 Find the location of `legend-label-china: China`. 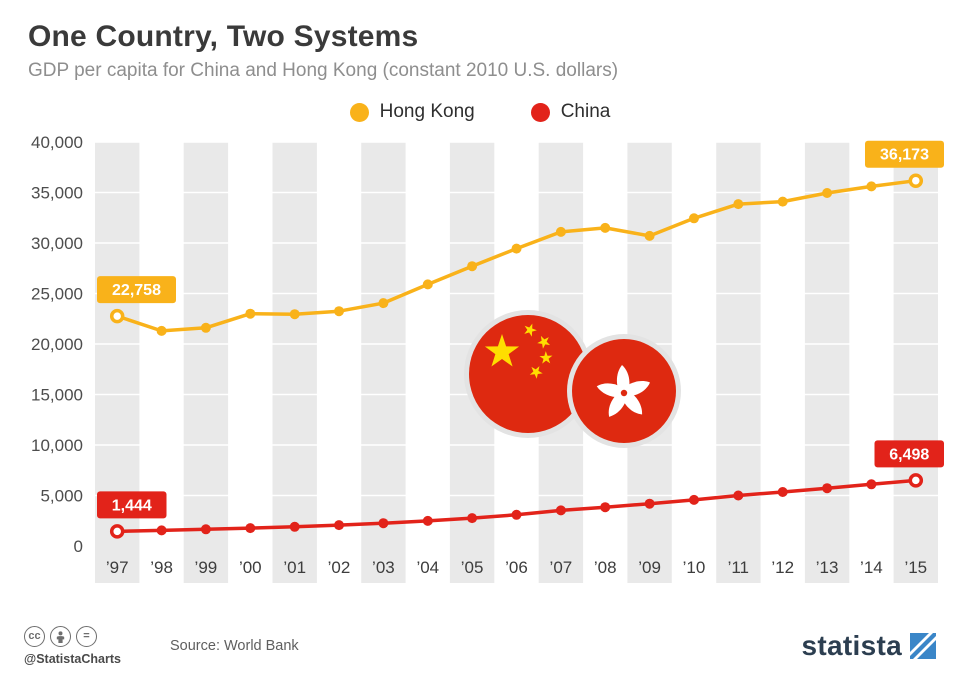

legend-label-china: China is located at coordinates (585, 111).